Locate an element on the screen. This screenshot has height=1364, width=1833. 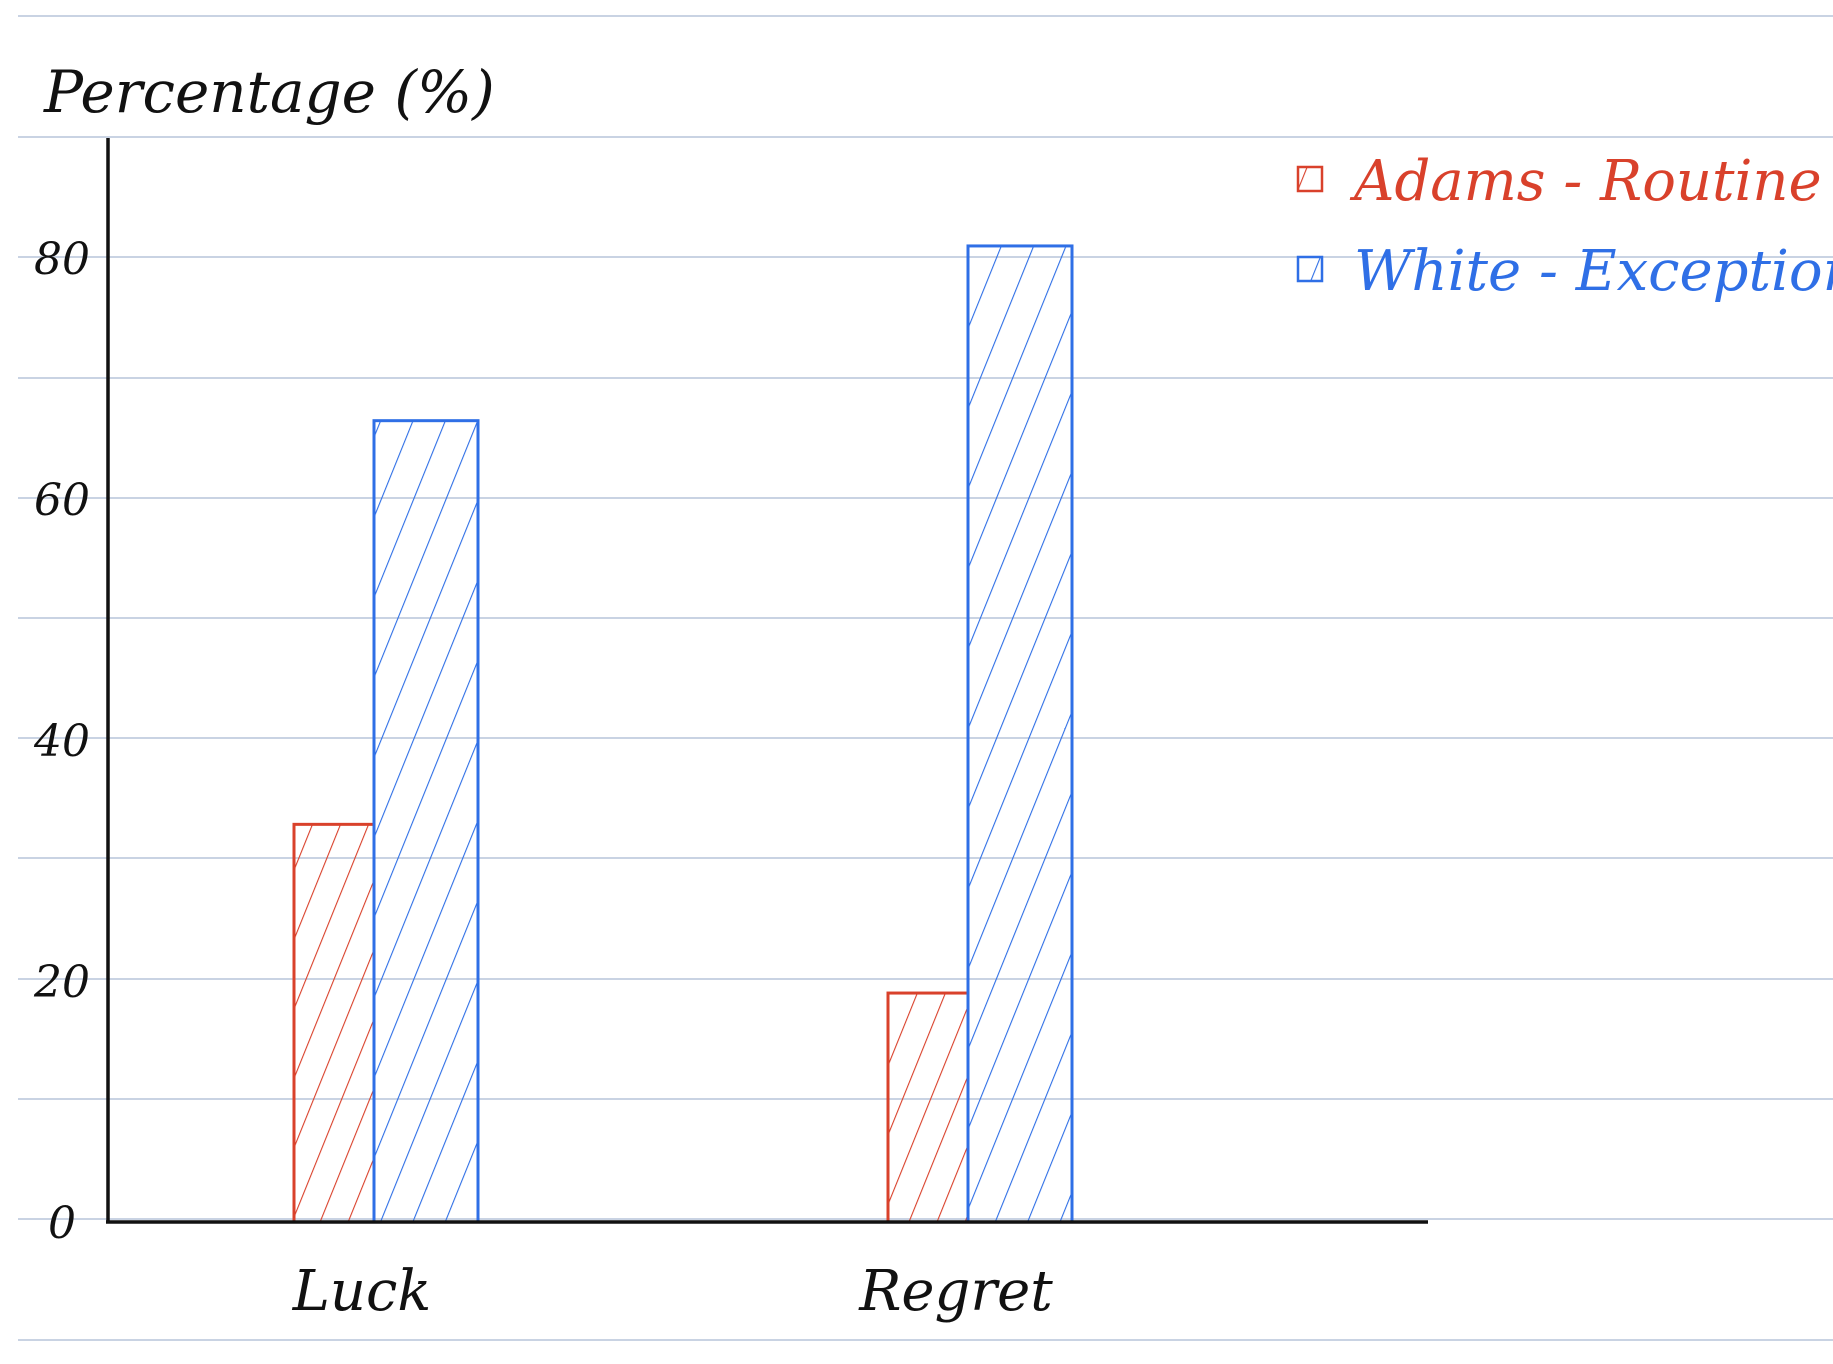
y-tick-label: 80 is located at coordinates (62, 259).